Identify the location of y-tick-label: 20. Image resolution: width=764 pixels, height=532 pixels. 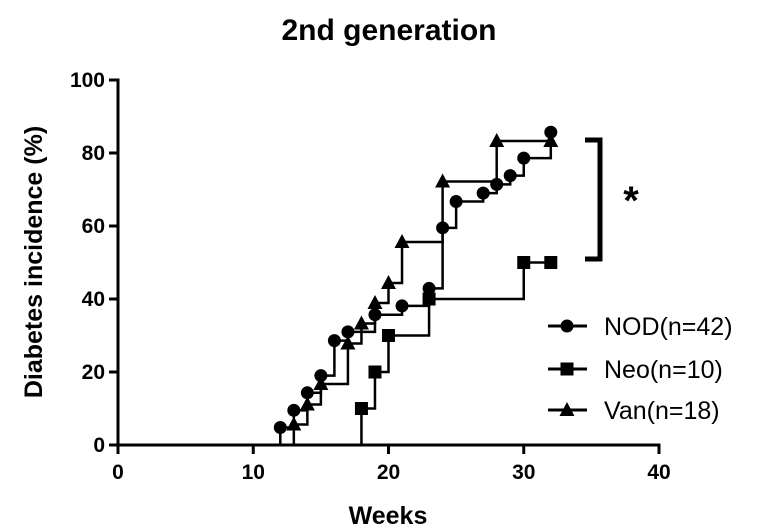
(93, 372).